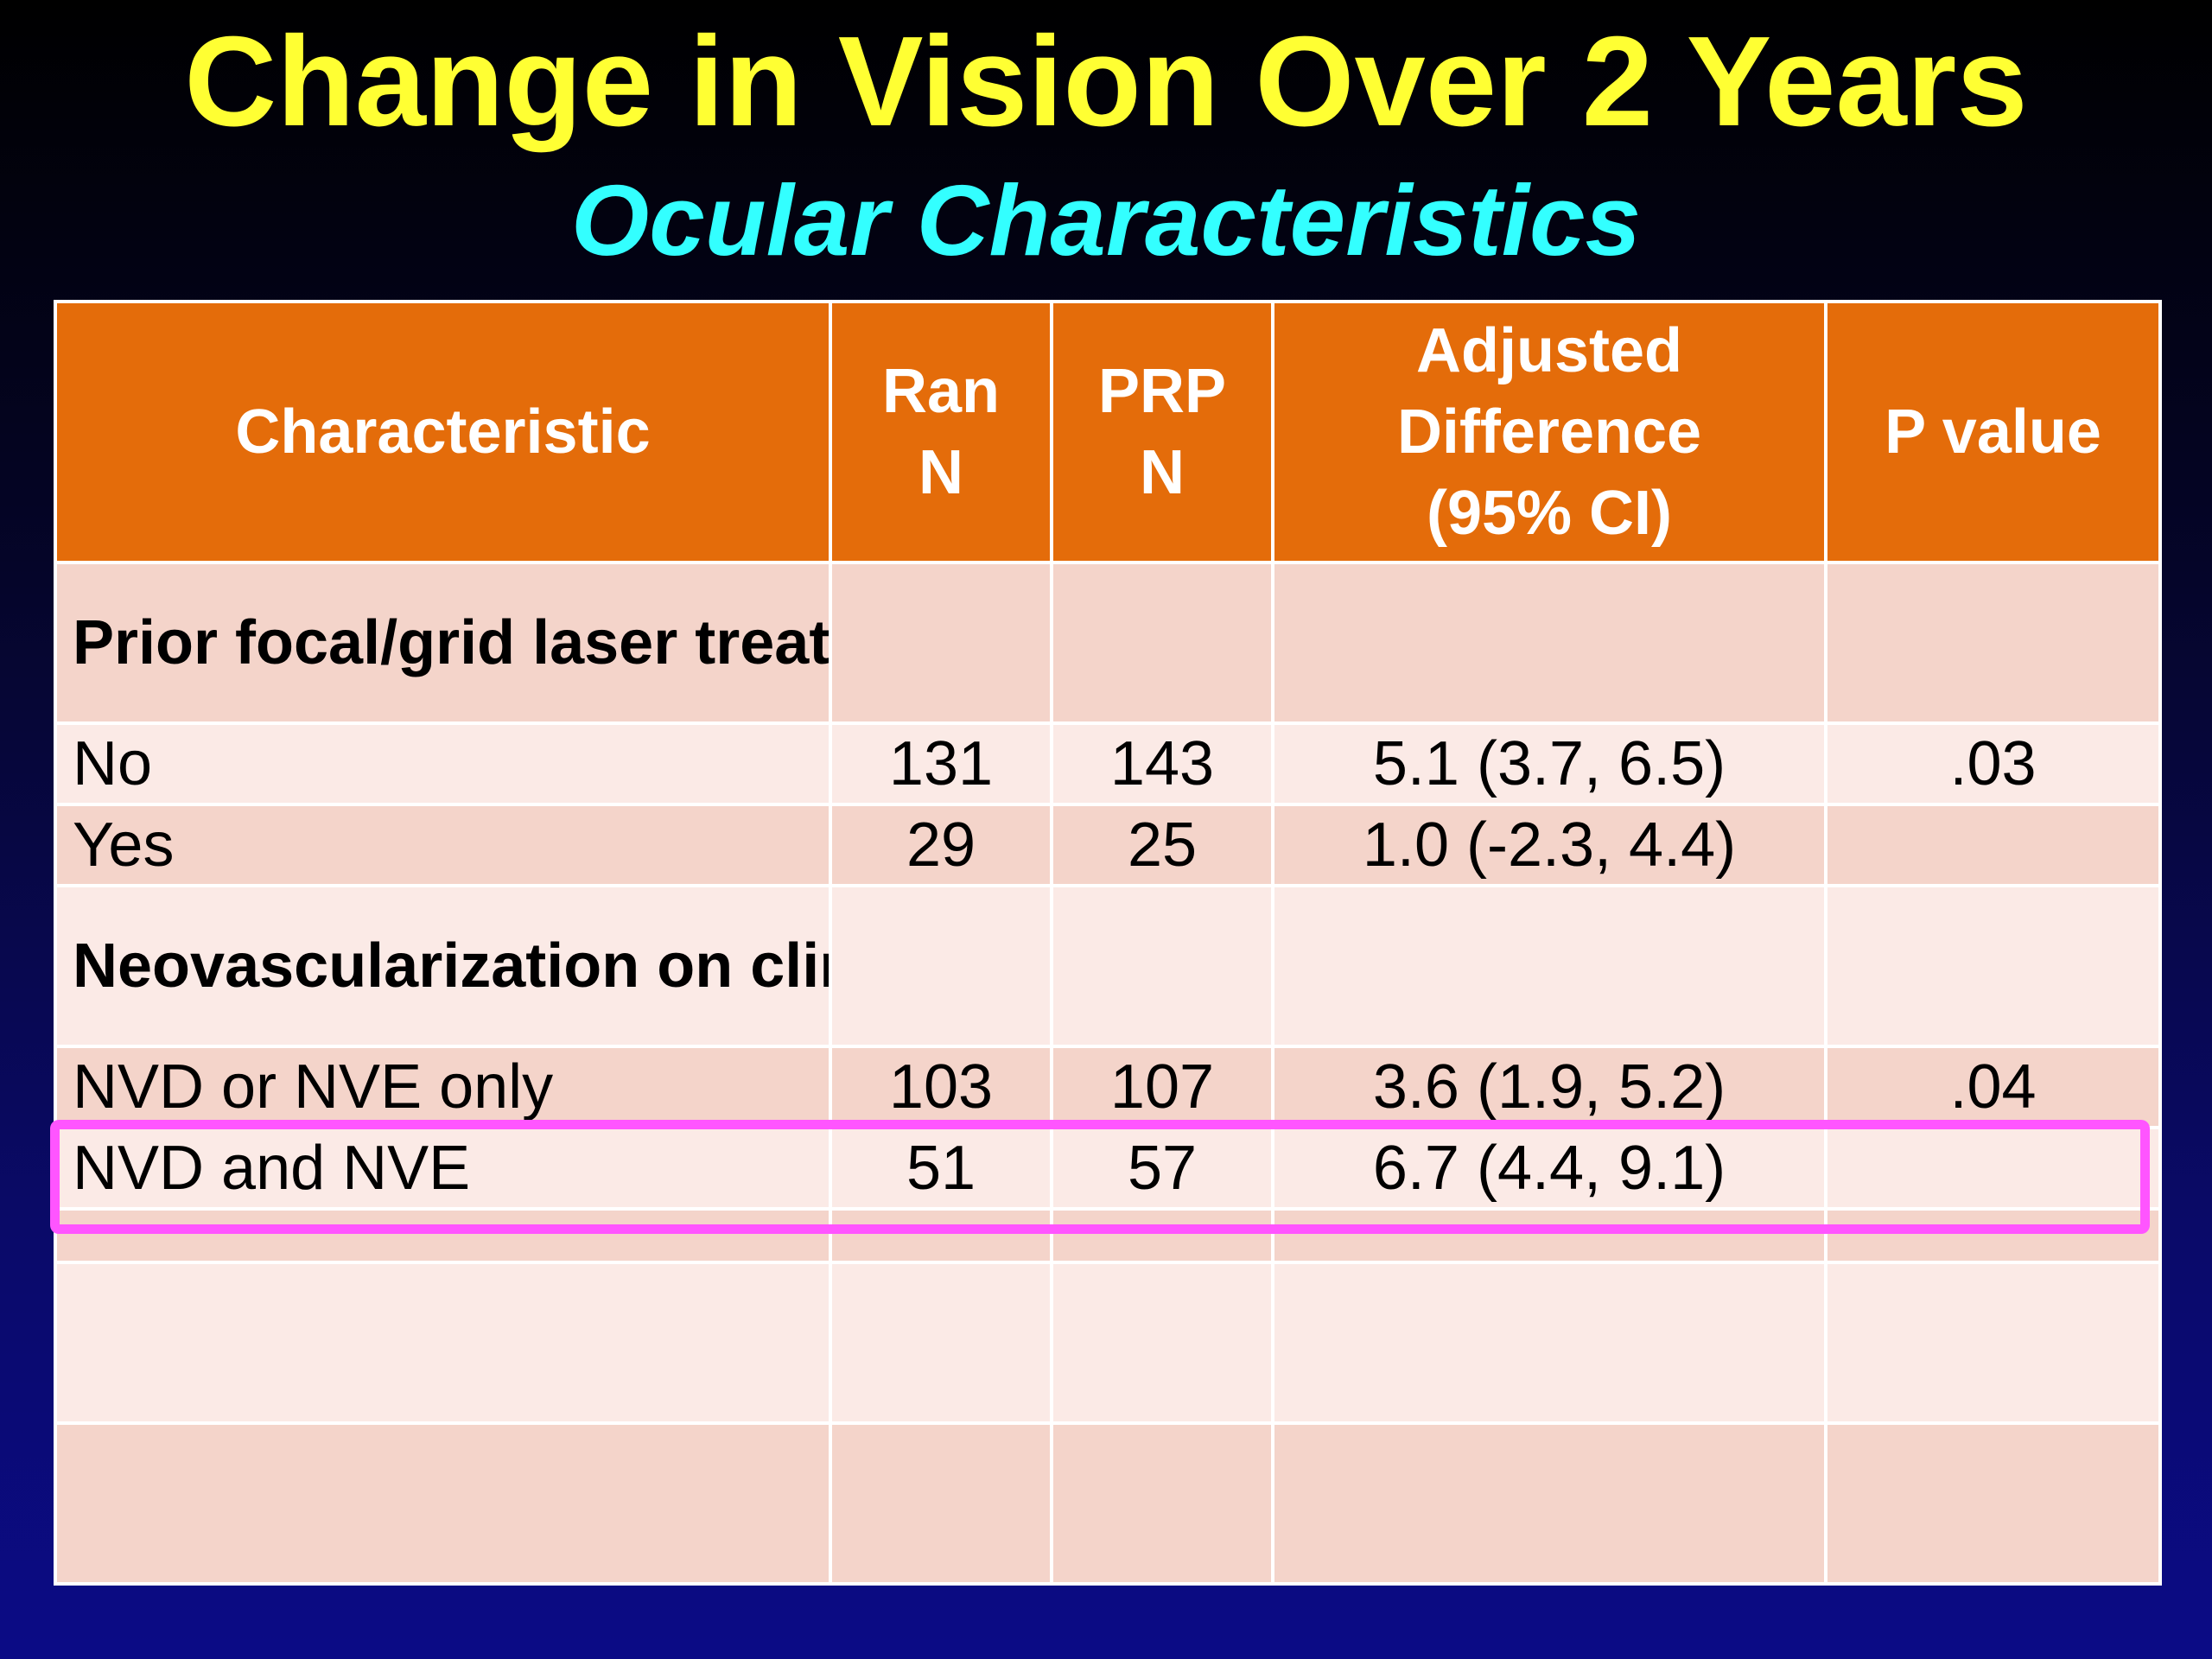 The image size is (2212, 1659). Describe the element at coordinates (1106, 81) in the screenshot. I see `slide-title: Change in Vision Over 2 Years` at that location.